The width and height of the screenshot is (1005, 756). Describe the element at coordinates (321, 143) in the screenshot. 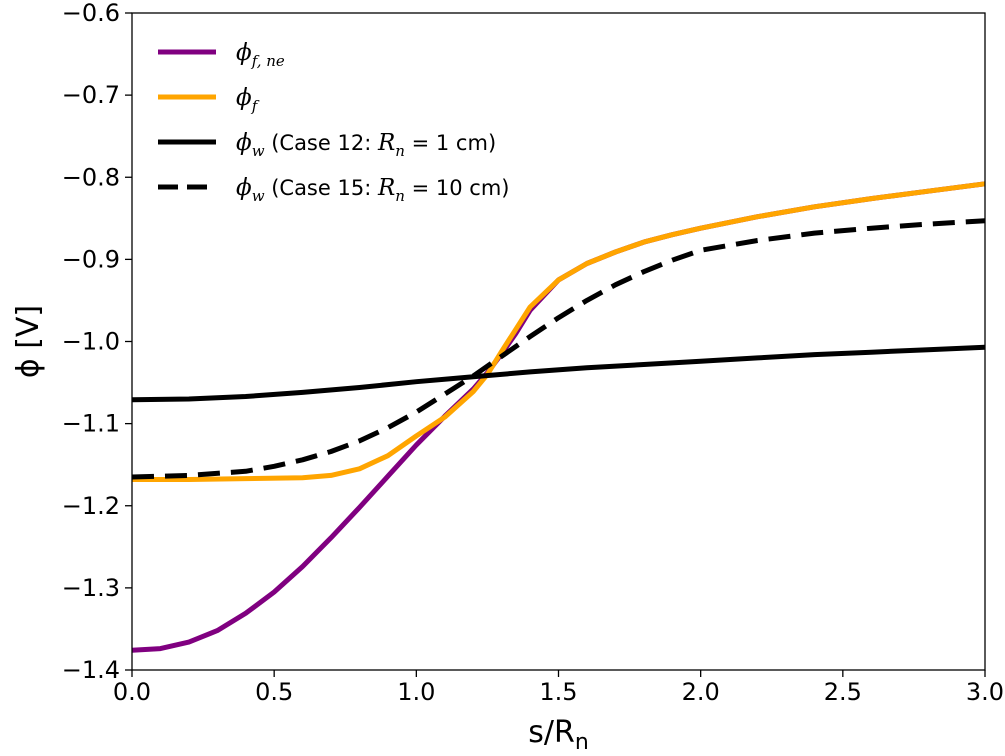

I see `legend-case-text: (Case 12:` at that location.